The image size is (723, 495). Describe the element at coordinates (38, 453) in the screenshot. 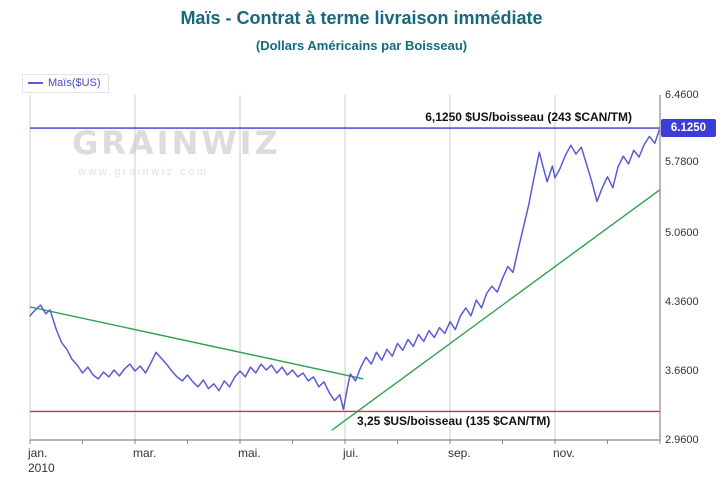

I see `x-axis-tick-label: jan.` at that location.